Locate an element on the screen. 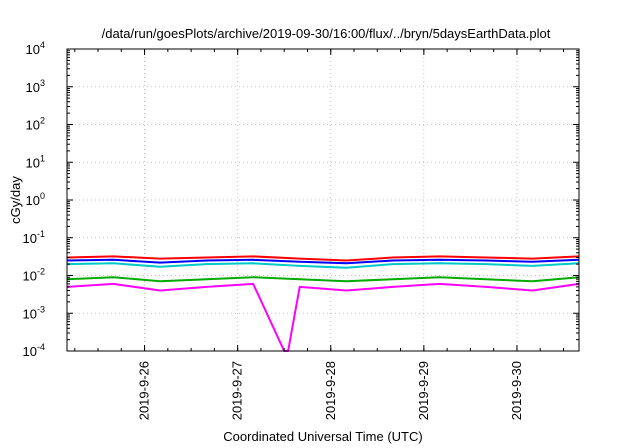 The image size is (640, 448). y-tick-label: 10⁻³ is located at coordinates (34, 312).